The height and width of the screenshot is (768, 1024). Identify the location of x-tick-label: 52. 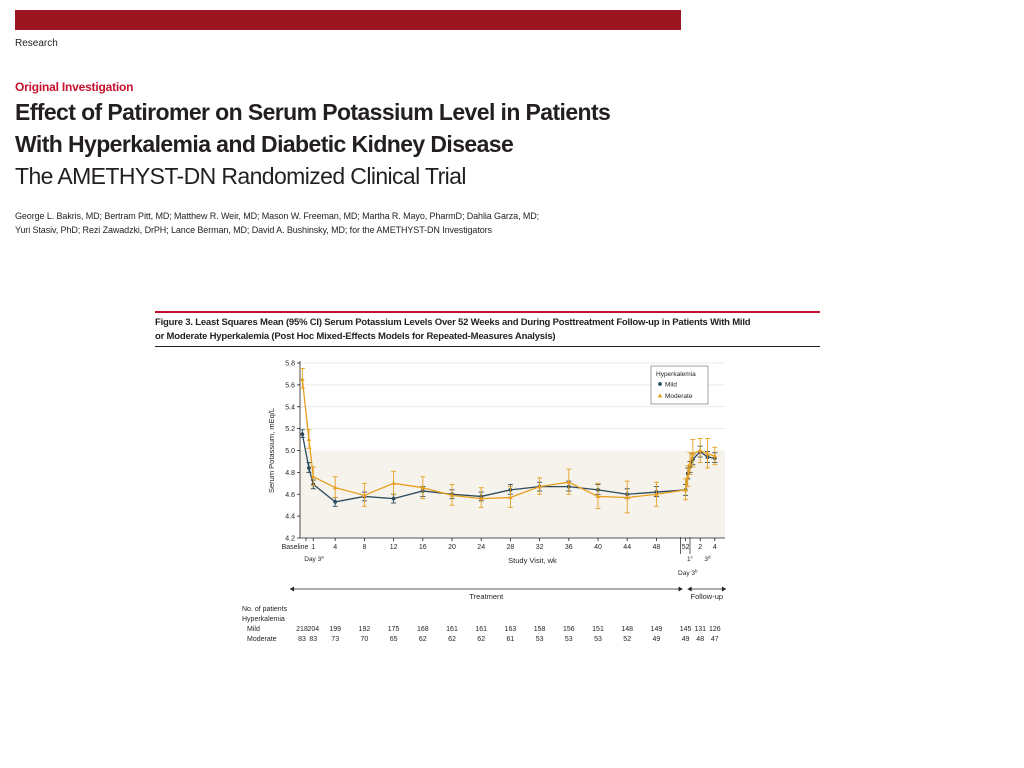
(686, 547).